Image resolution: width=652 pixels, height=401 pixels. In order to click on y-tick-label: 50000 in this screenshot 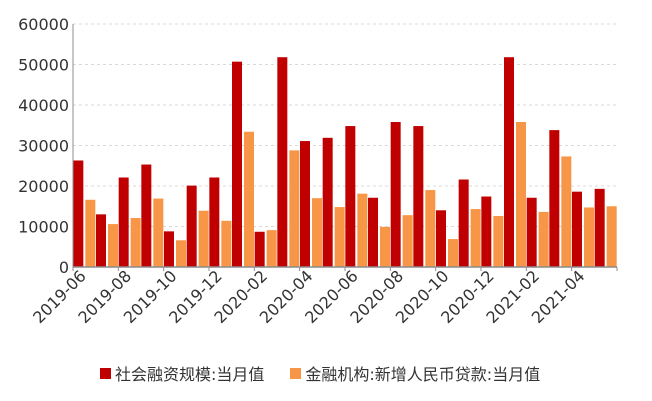, I will do `click(43, 65)`.